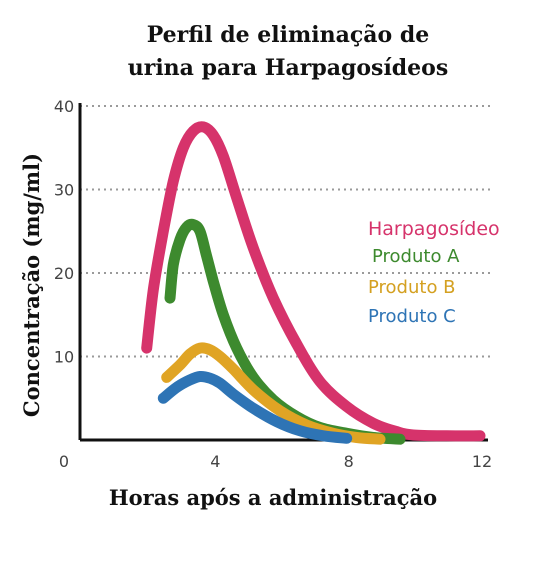 The width and height of the screenshot is (551, 562). Describe the element at coordinates (64, 357) in the screenshot. I see `y-tick-label-10: 10` at that location.